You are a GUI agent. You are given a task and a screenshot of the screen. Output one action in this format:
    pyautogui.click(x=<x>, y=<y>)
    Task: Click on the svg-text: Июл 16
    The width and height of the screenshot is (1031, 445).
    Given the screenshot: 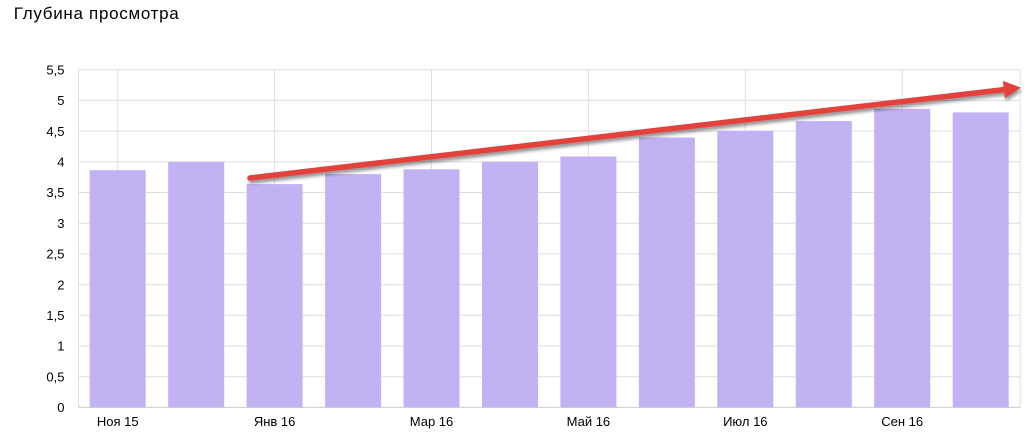 What is the action you would take?
    pyautogui.click(x=745, y=421)
    